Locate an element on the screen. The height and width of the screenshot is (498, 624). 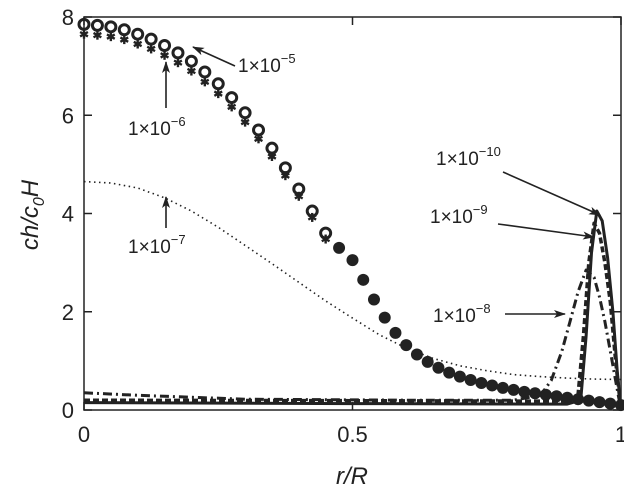
annotation-label: 1×10⁻⁹ is located at coordinates (459, 215).